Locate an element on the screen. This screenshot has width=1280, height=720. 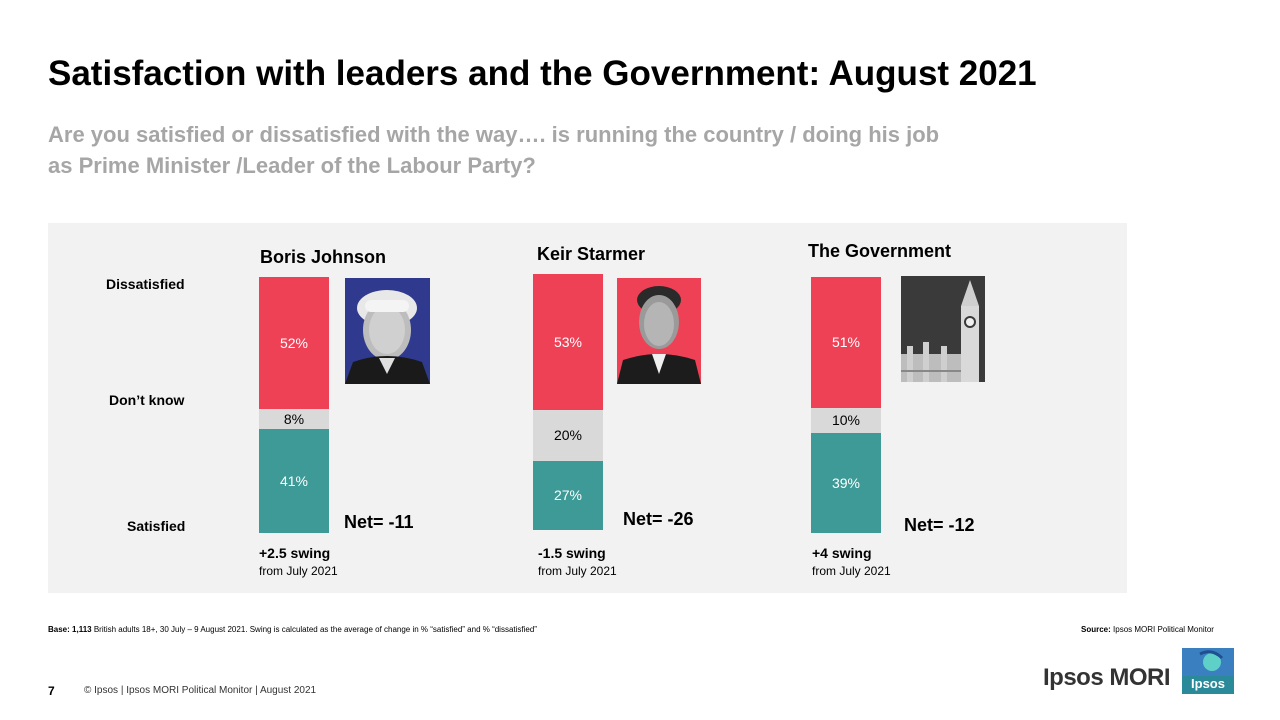
ipsos-mori-wordmark: Ipsos MORI is located at coordinates (1107, 677).